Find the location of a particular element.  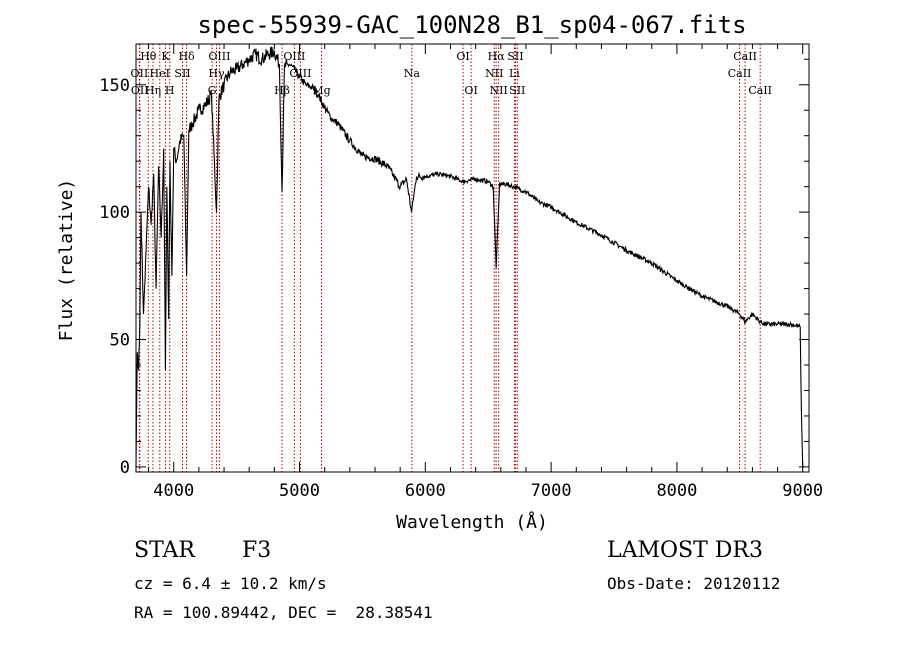

obs-date: Obs-Date: 20120112 is located at coordinates (694, 583).